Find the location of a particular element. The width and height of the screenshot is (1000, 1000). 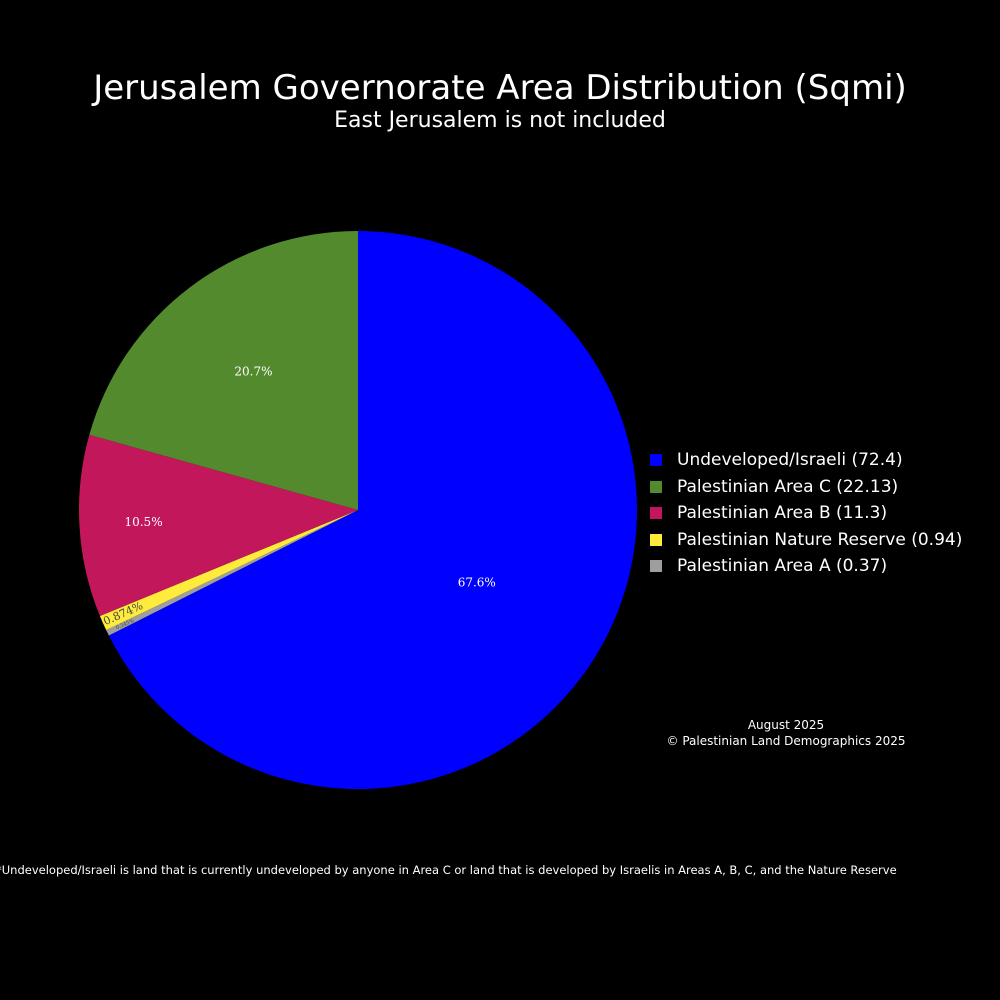

pie-slice-palestinian-area-b is located at coordinates (219, 525).